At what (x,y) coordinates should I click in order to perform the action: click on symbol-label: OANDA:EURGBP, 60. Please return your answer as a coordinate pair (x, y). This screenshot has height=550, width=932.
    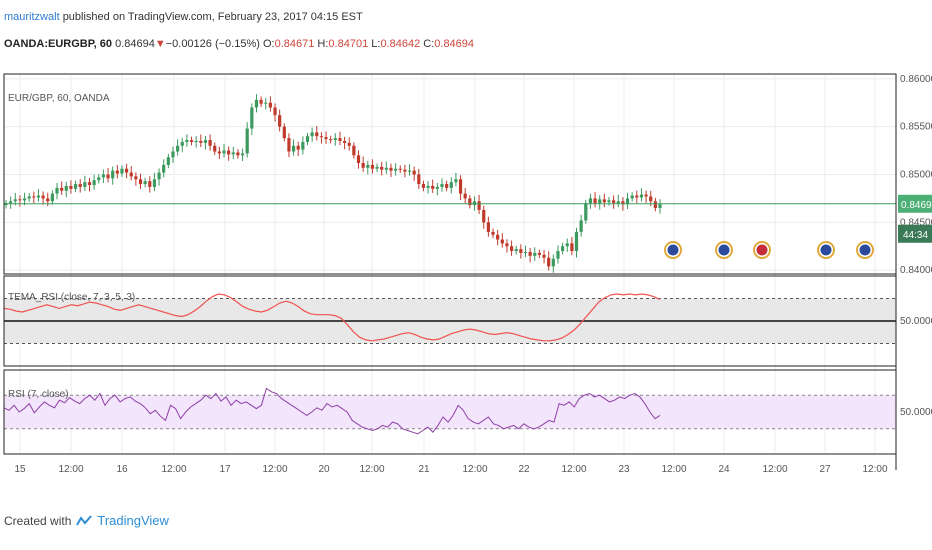
    Looking at the image, I should click on (58, 44).